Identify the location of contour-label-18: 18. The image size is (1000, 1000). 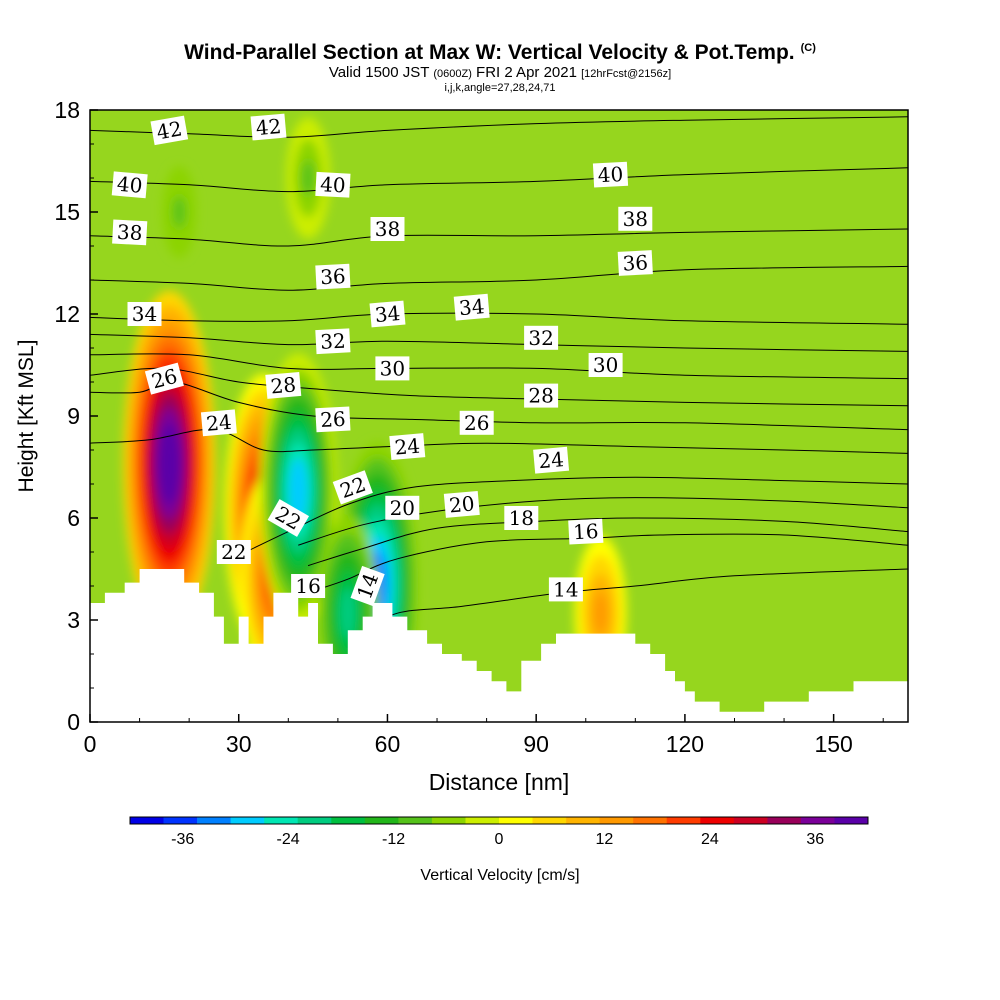
(521, 518).